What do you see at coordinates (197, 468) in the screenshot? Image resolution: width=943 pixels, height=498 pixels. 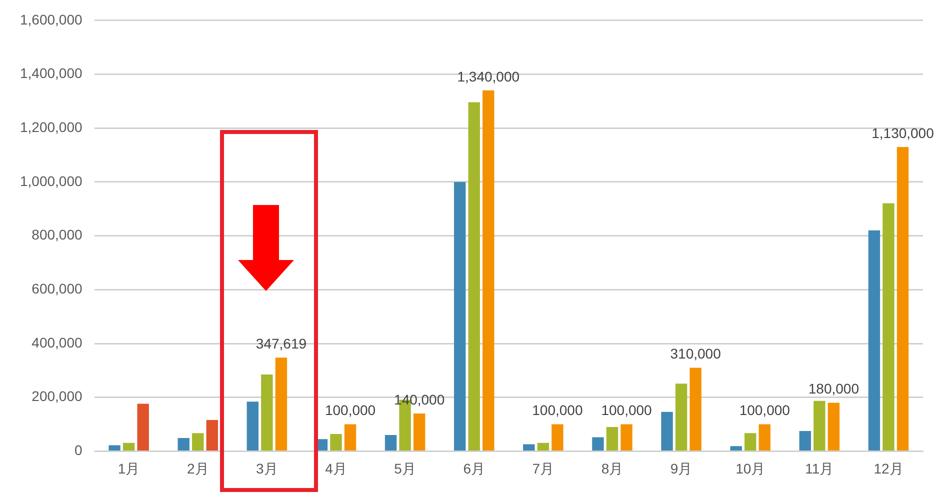 I see `x-tick-label: 2月` at bounding box center [197, 468].